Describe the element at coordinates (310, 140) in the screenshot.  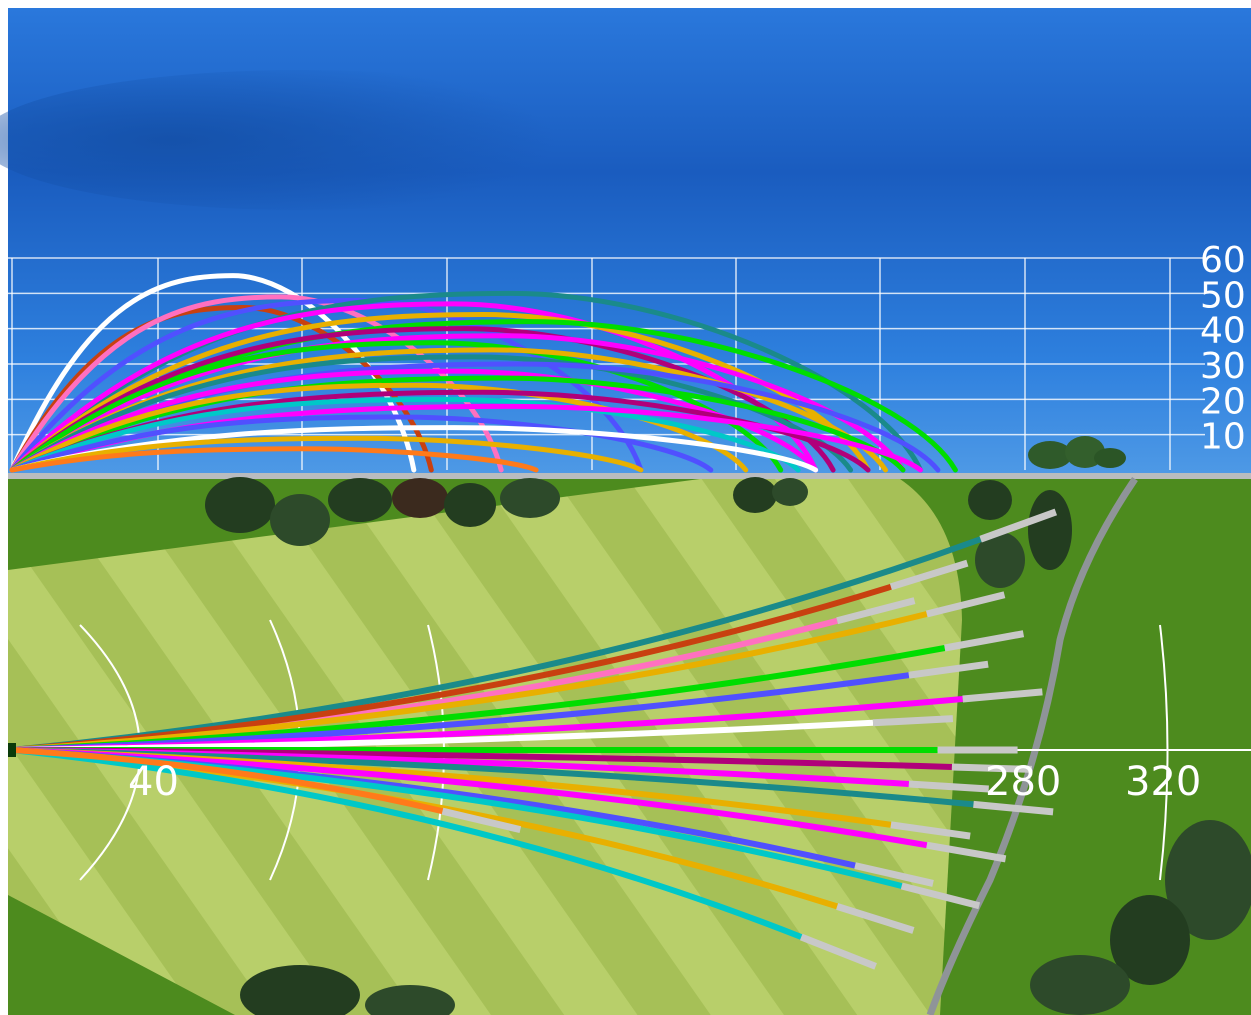
I see `cloud-shade` at that location.